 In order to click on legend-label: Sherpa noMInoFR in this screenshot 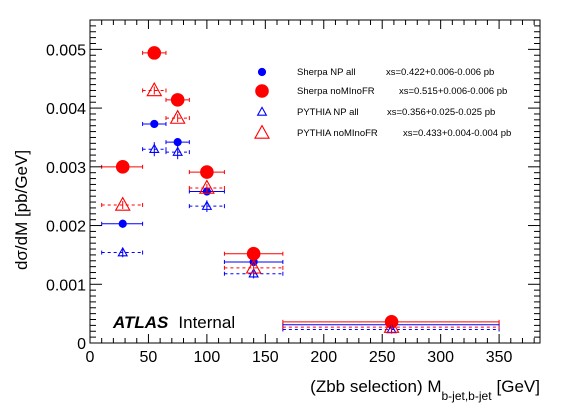, I will do `click(336, 91)`.